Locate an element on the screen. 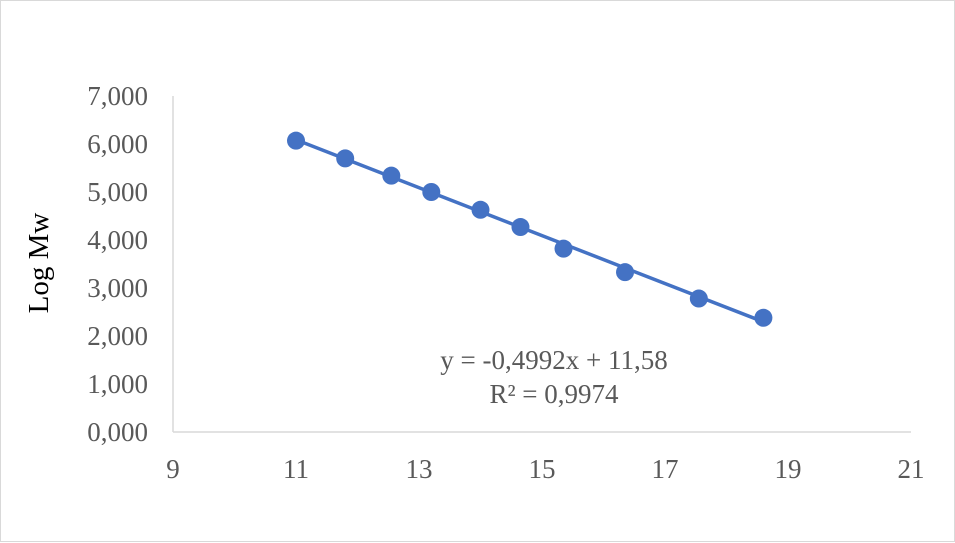 The image size is (955, 543). x-tick-label: 21 is located at coordinates (911, 469).